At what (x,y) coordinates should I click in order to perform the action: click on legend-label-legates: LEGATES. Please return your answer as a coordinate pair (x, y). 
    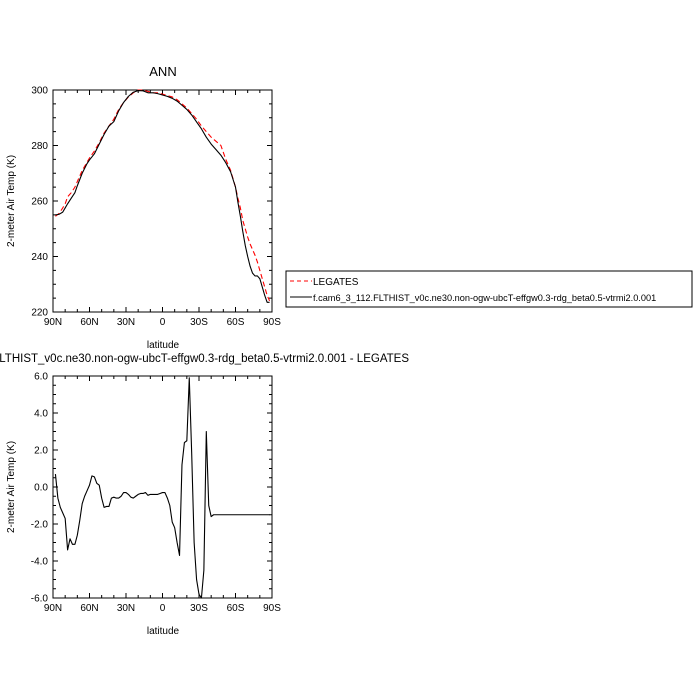
    Looking at the image, I should click on (336, 282).